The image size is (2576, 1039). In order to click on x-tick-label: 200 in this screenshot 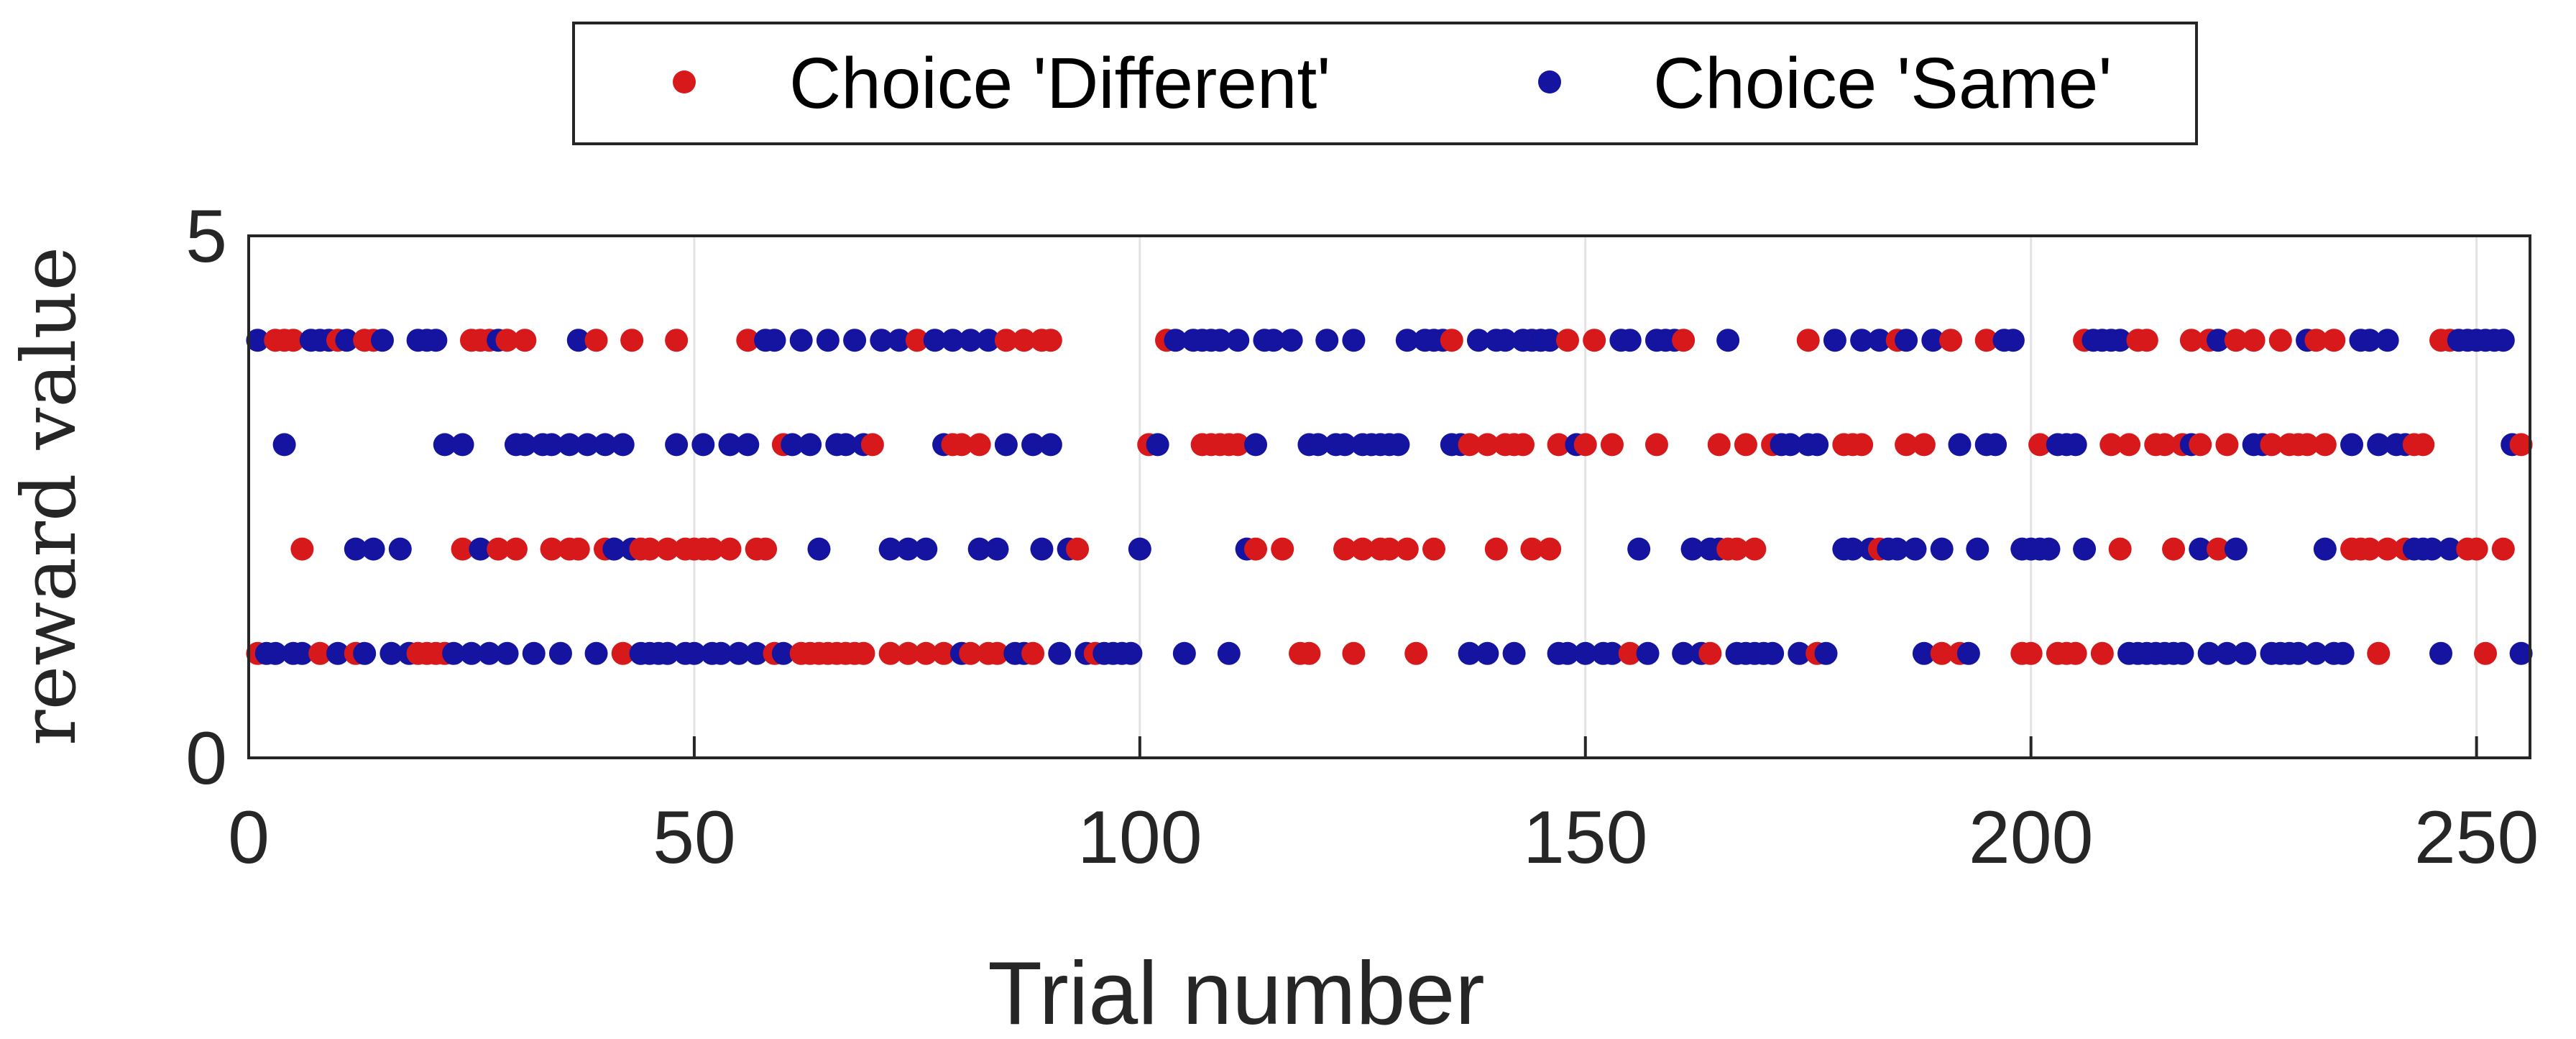, I will do `click(2031, 837)`.